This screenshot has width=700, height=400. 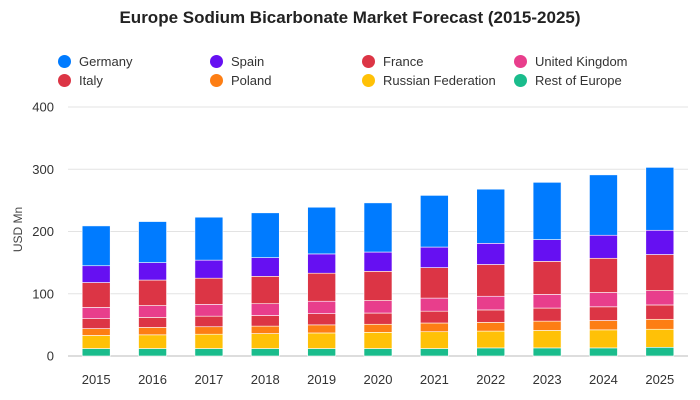 I want to click on bar-segment-germany-2023, so click(x=547, y=211).